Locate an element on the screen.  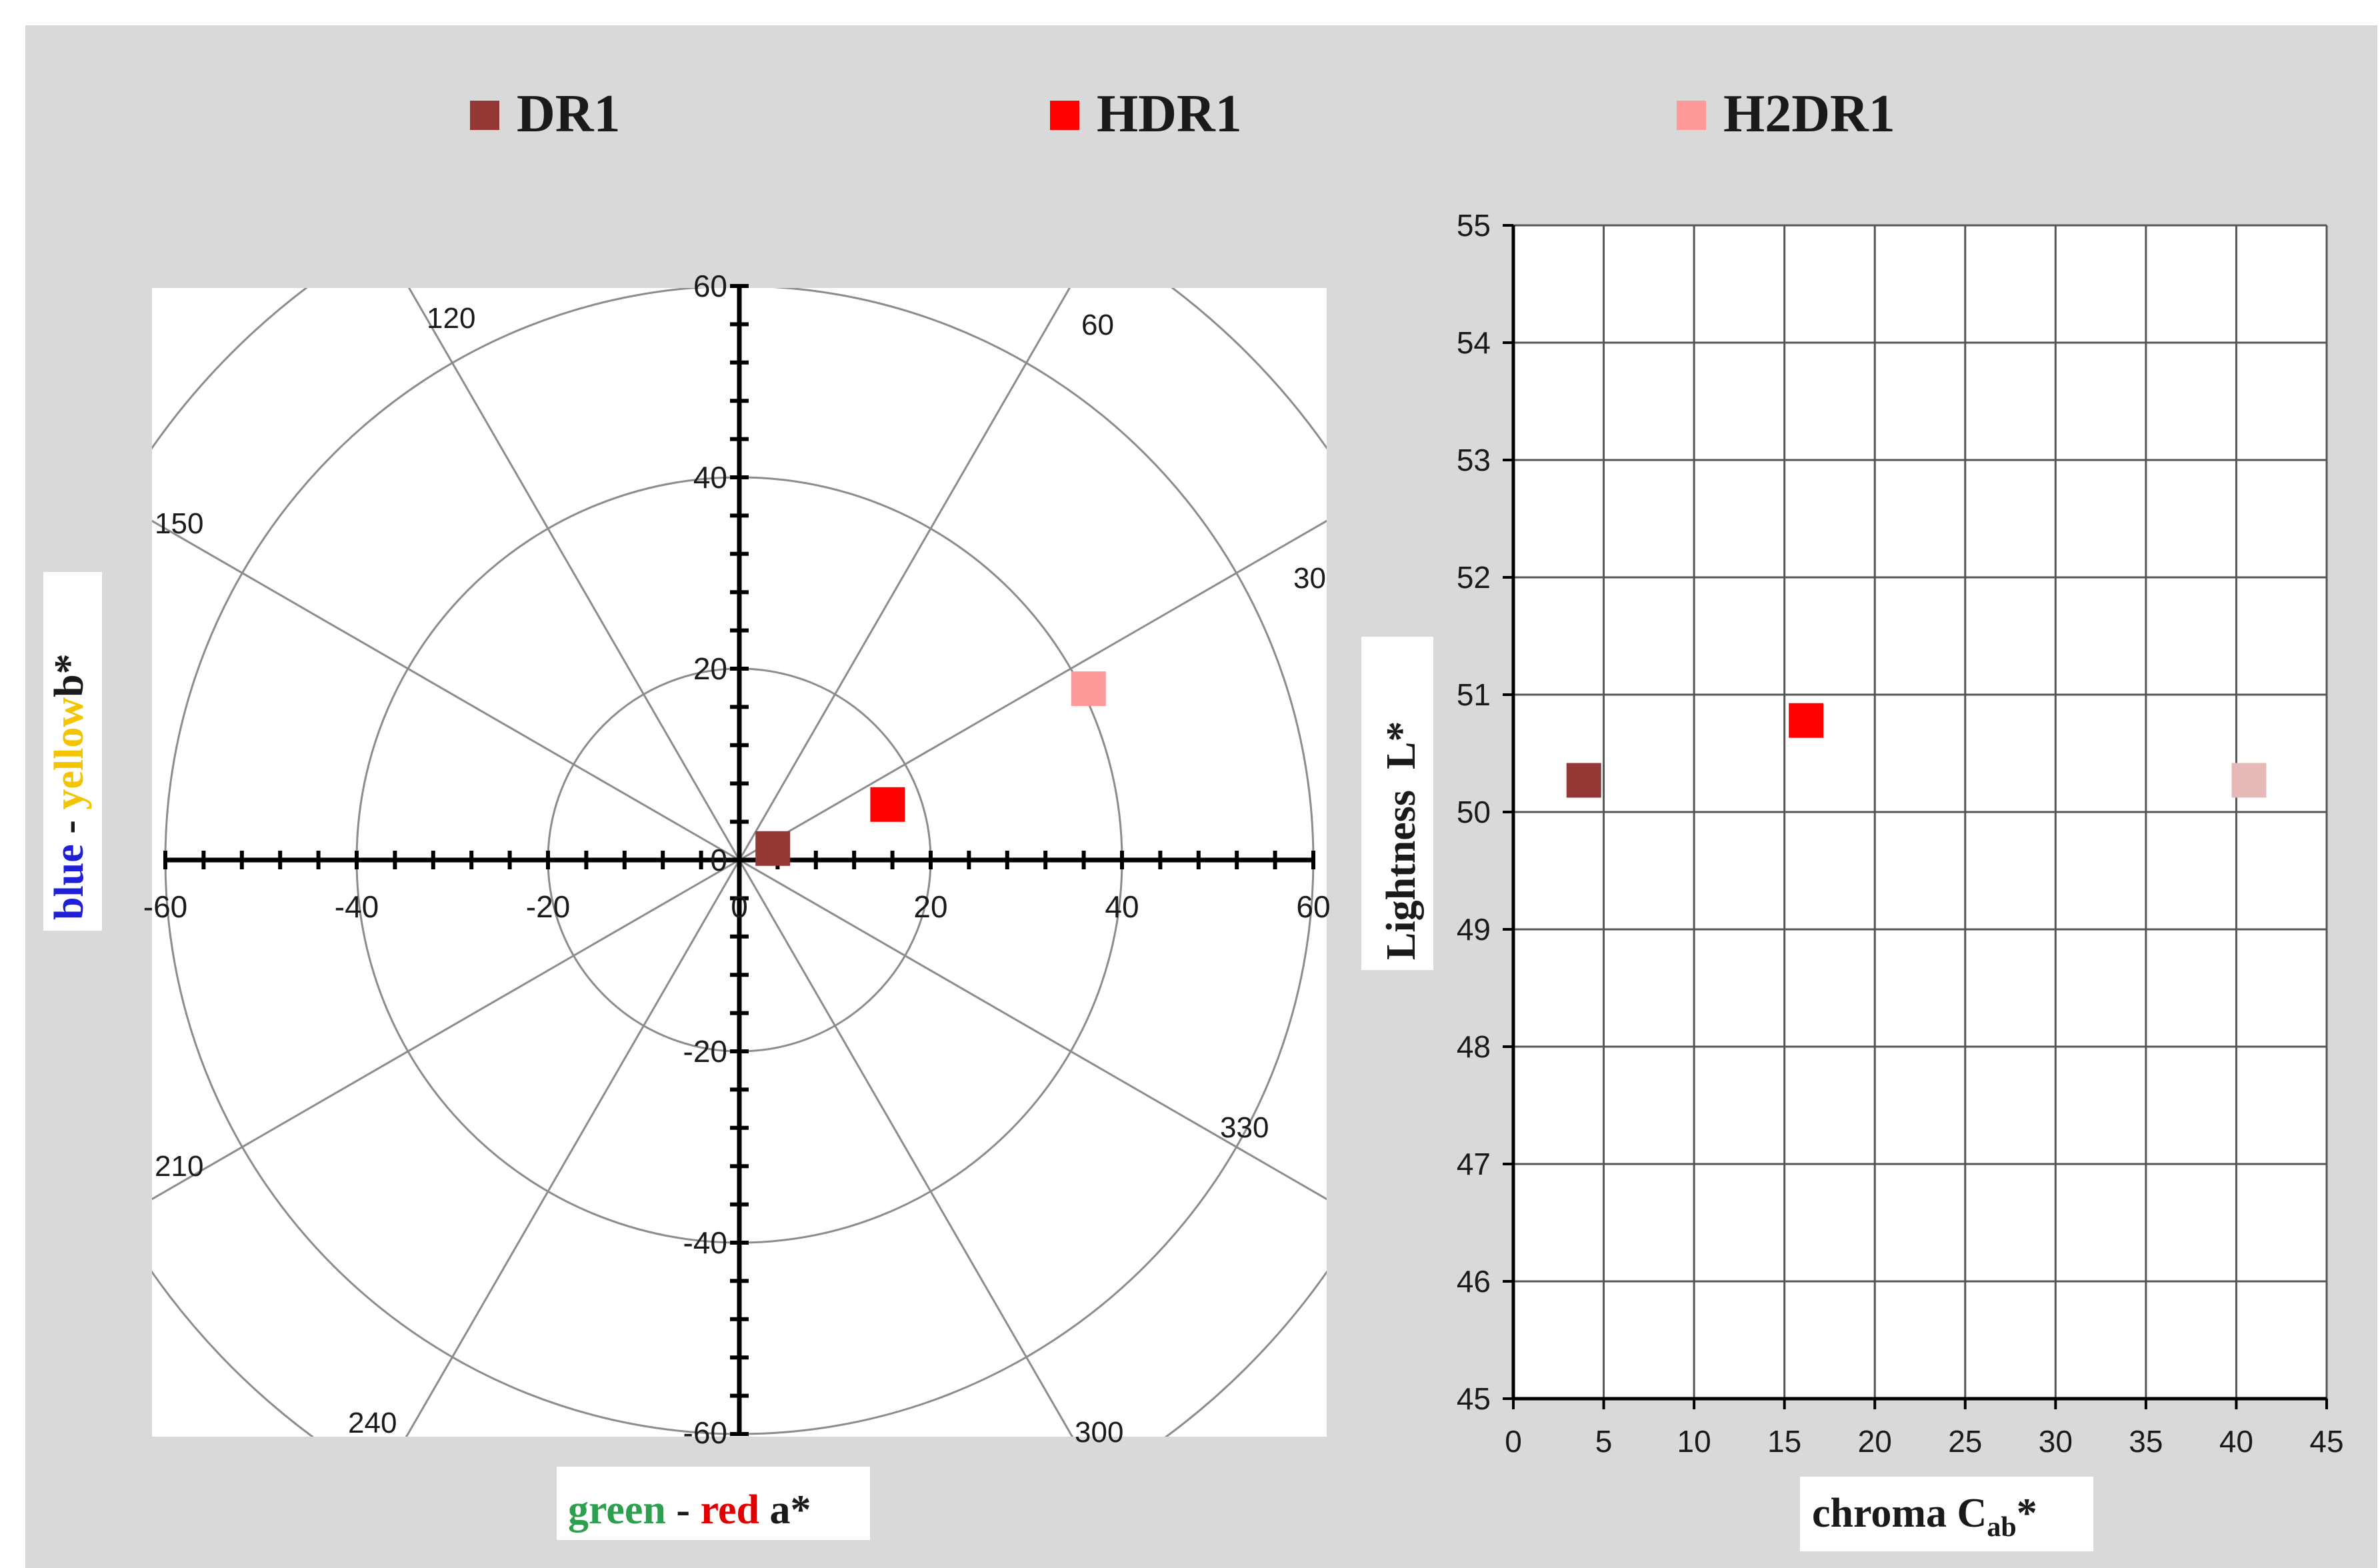
cartesian-x-tick-label: 10 is located at coordinates (1694, 1441).